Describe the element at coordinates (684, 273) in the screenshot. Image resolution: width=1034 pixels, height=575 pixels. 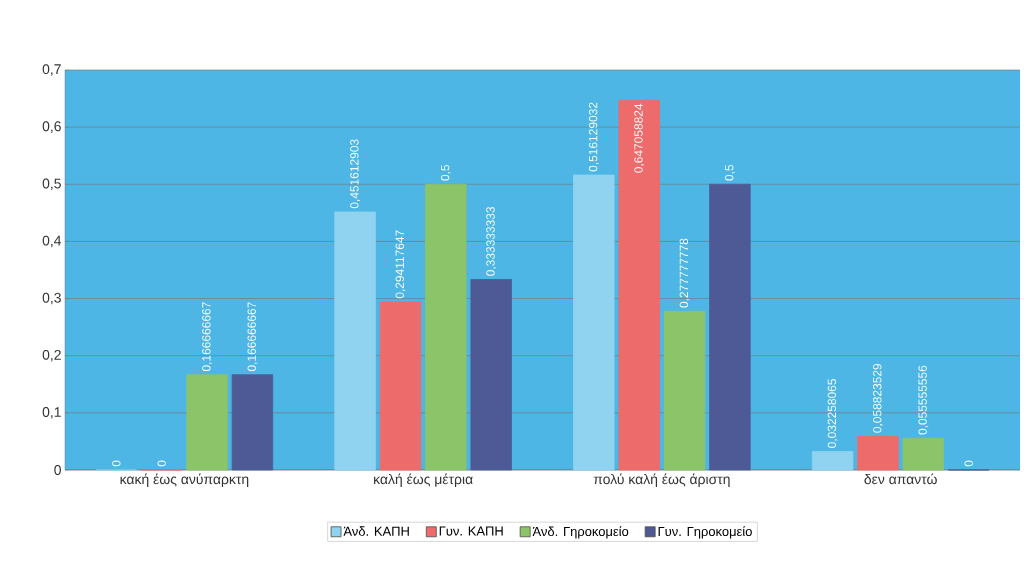
I see `data-label: 0,277777778` at that location.